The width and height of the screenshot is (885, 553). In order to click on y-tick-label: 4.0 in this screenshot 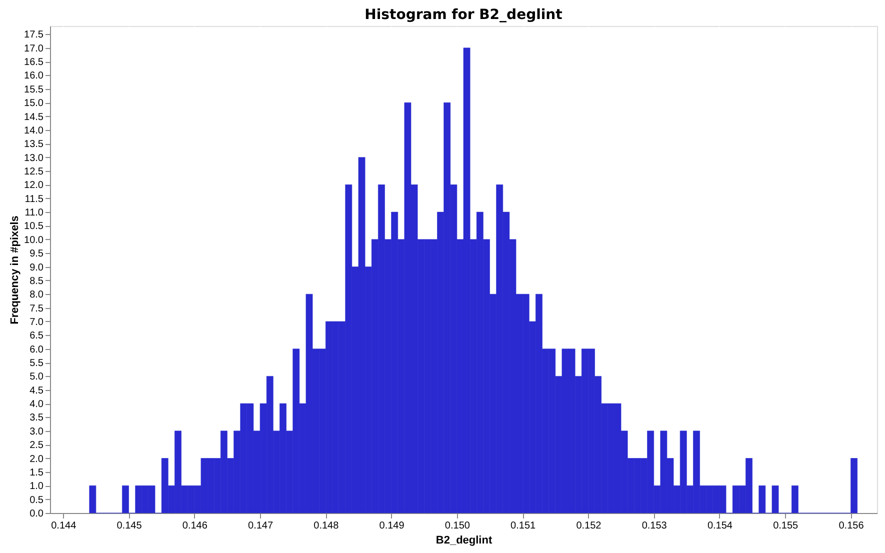, I will do `click(37, 404)`.